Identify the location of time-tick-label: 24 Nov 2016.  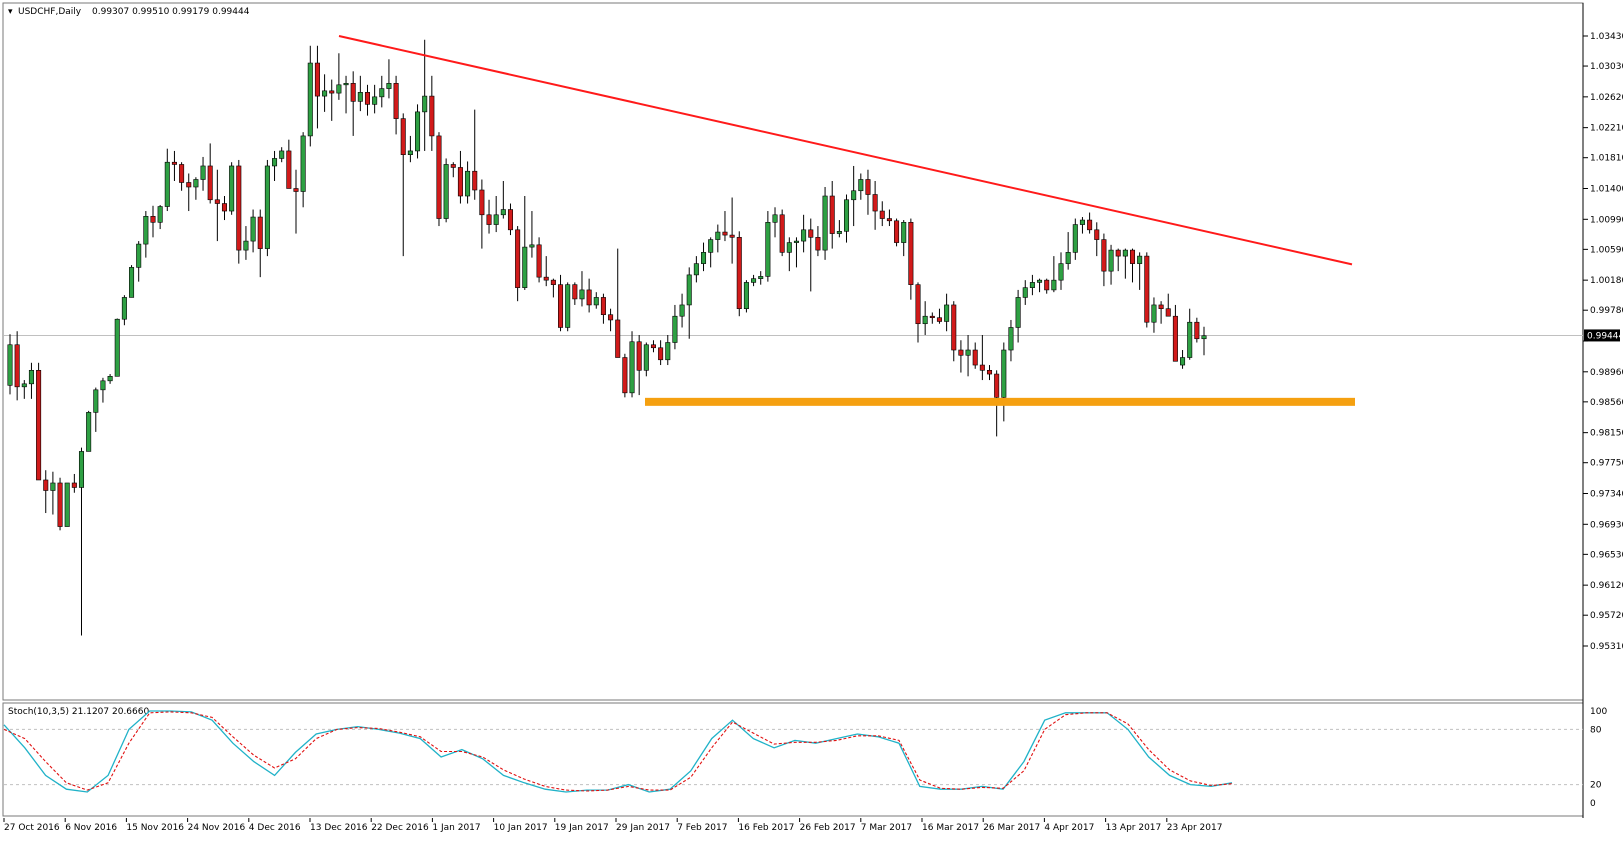
(217, 828).